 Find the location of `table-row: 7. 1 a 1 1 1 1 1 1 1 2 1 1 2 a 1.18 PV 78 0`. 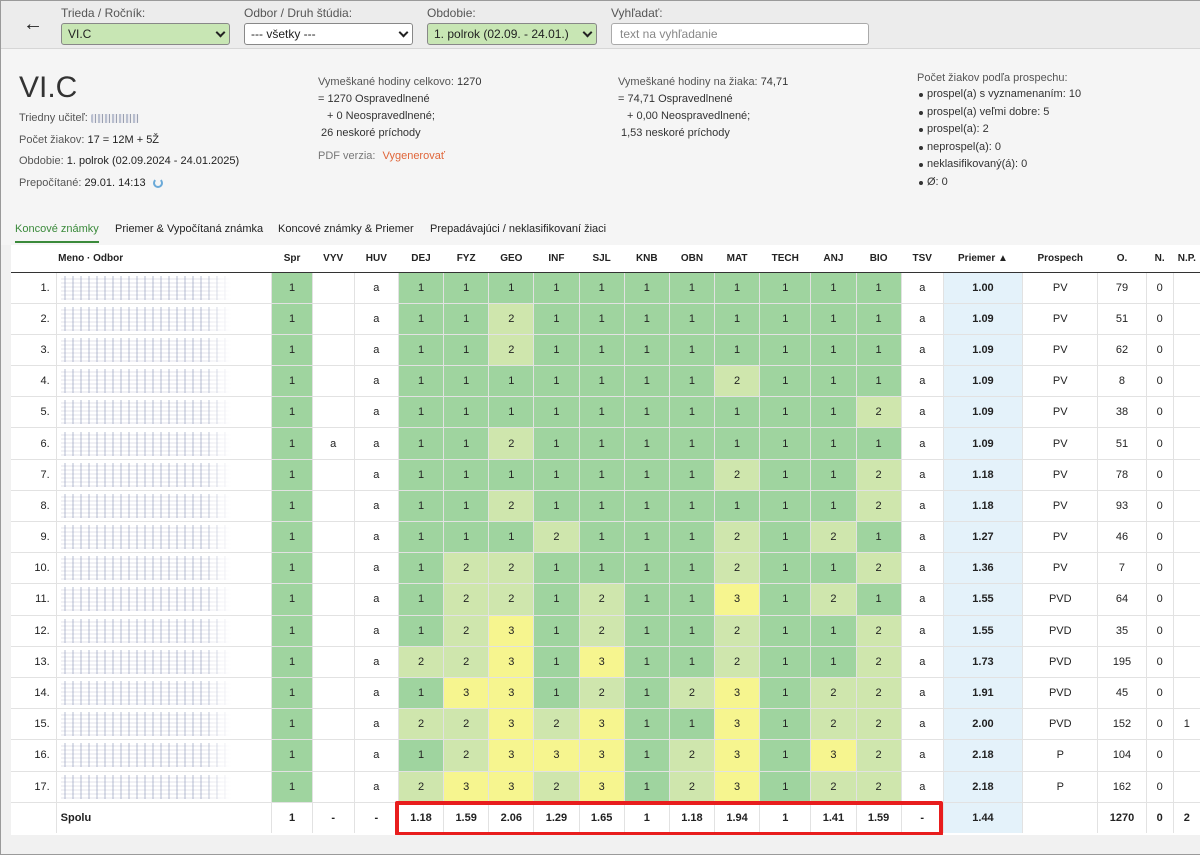

table-row: 7. 1 a 1 1 1 1 1 1 1 2 1 1 2 a 1.18 PV 78 0 is located at coordinates (605, 475).